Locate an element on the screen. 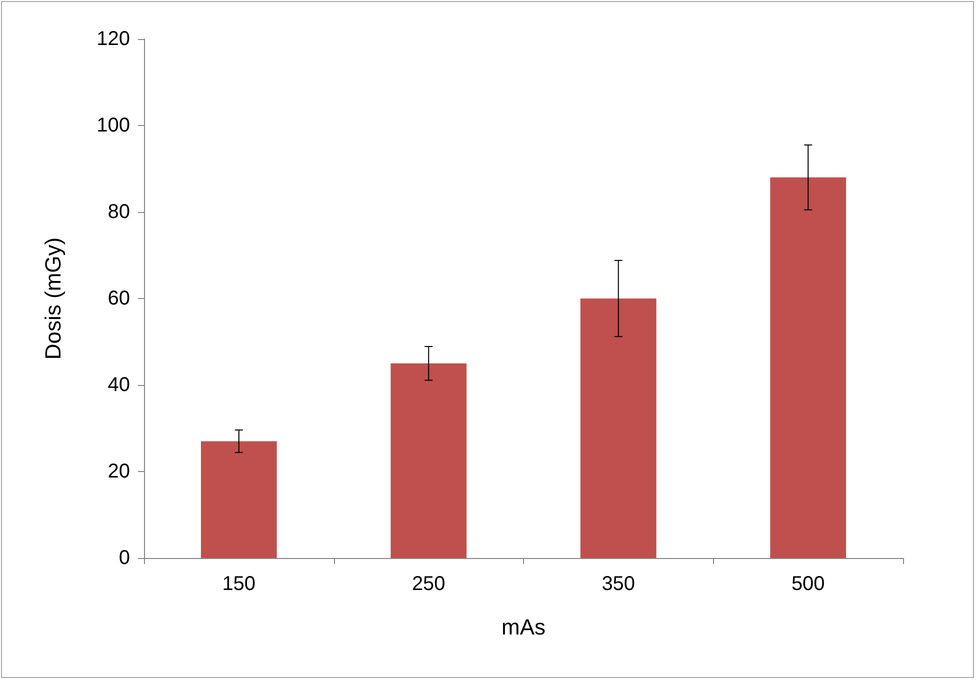 This screenshot has width=977, height=681. y-tick-label: 0 is located at coordinates (124, 558).